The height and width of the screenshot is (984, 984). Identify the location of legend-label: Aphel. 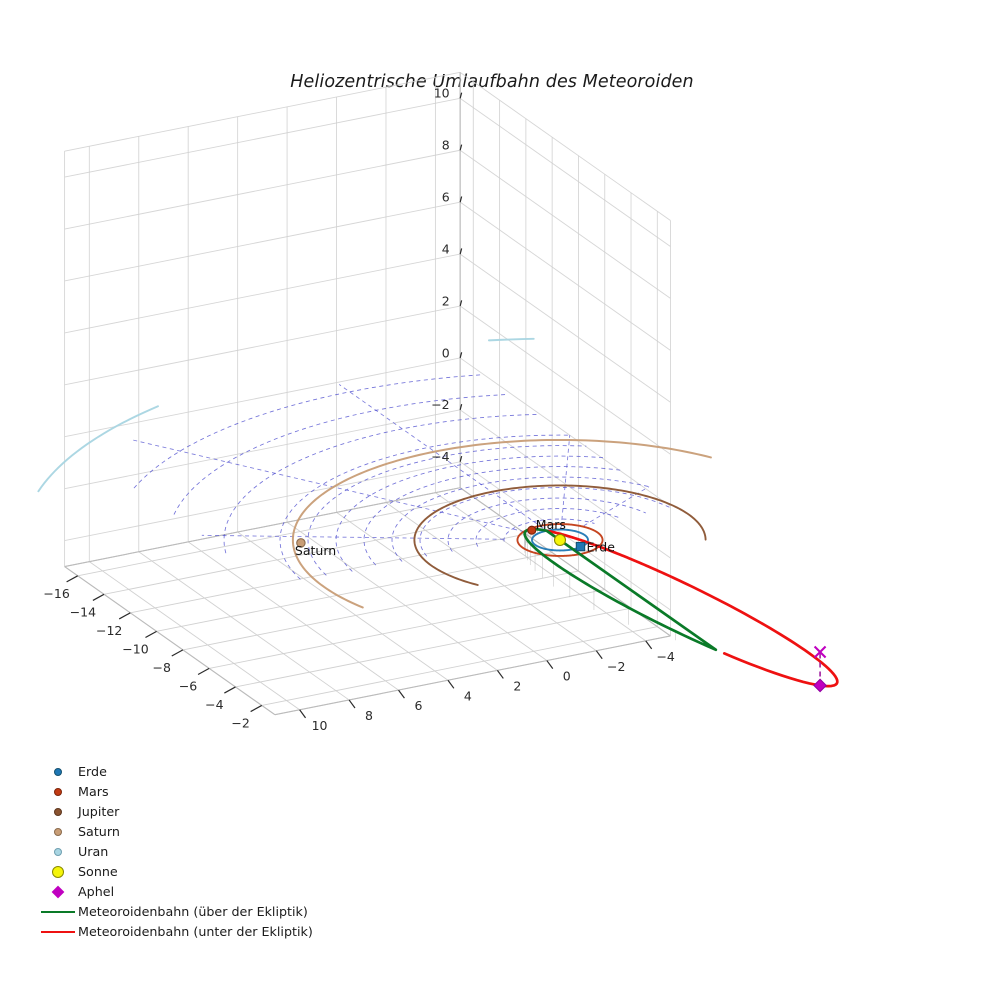
(96, 891).